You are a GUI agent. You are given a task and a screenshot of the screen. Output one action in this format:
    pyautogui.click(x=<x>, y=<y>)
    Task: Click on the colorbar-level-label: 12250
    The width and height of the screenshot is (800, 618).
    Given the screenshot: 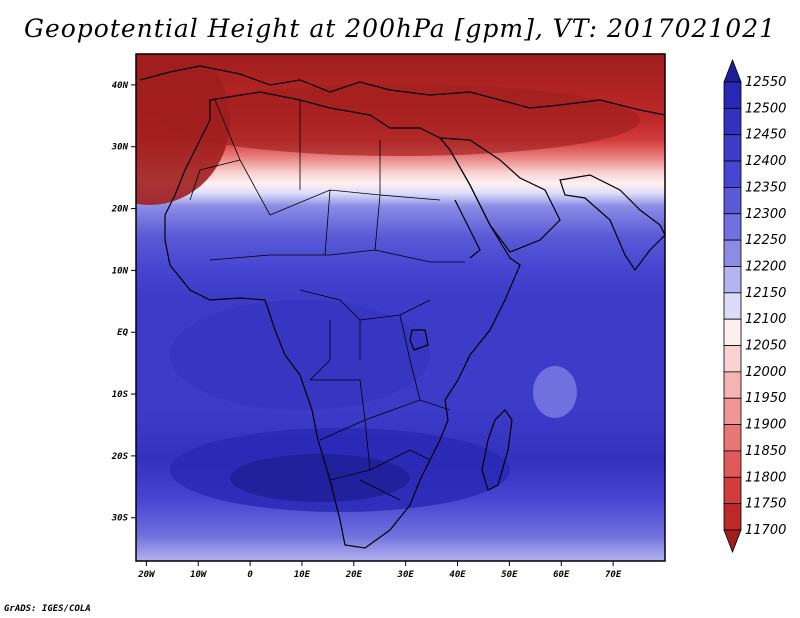 What is the action you would take?
    pyautogui.click(x=765, y=240)
    